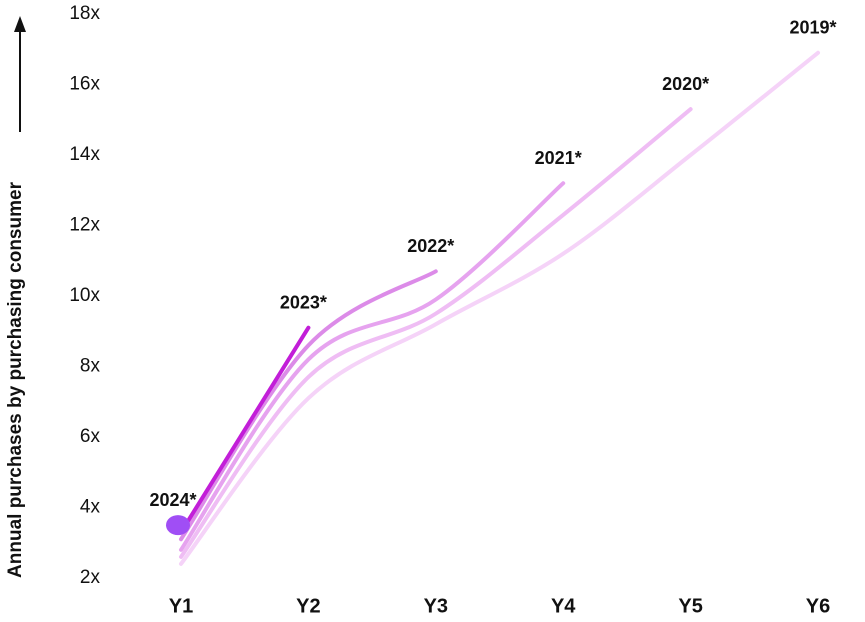  What do you see at coordinates (563, 606) in the screenshot?
I see `x-tick-label: Y4` at bounding box center [563, 606].